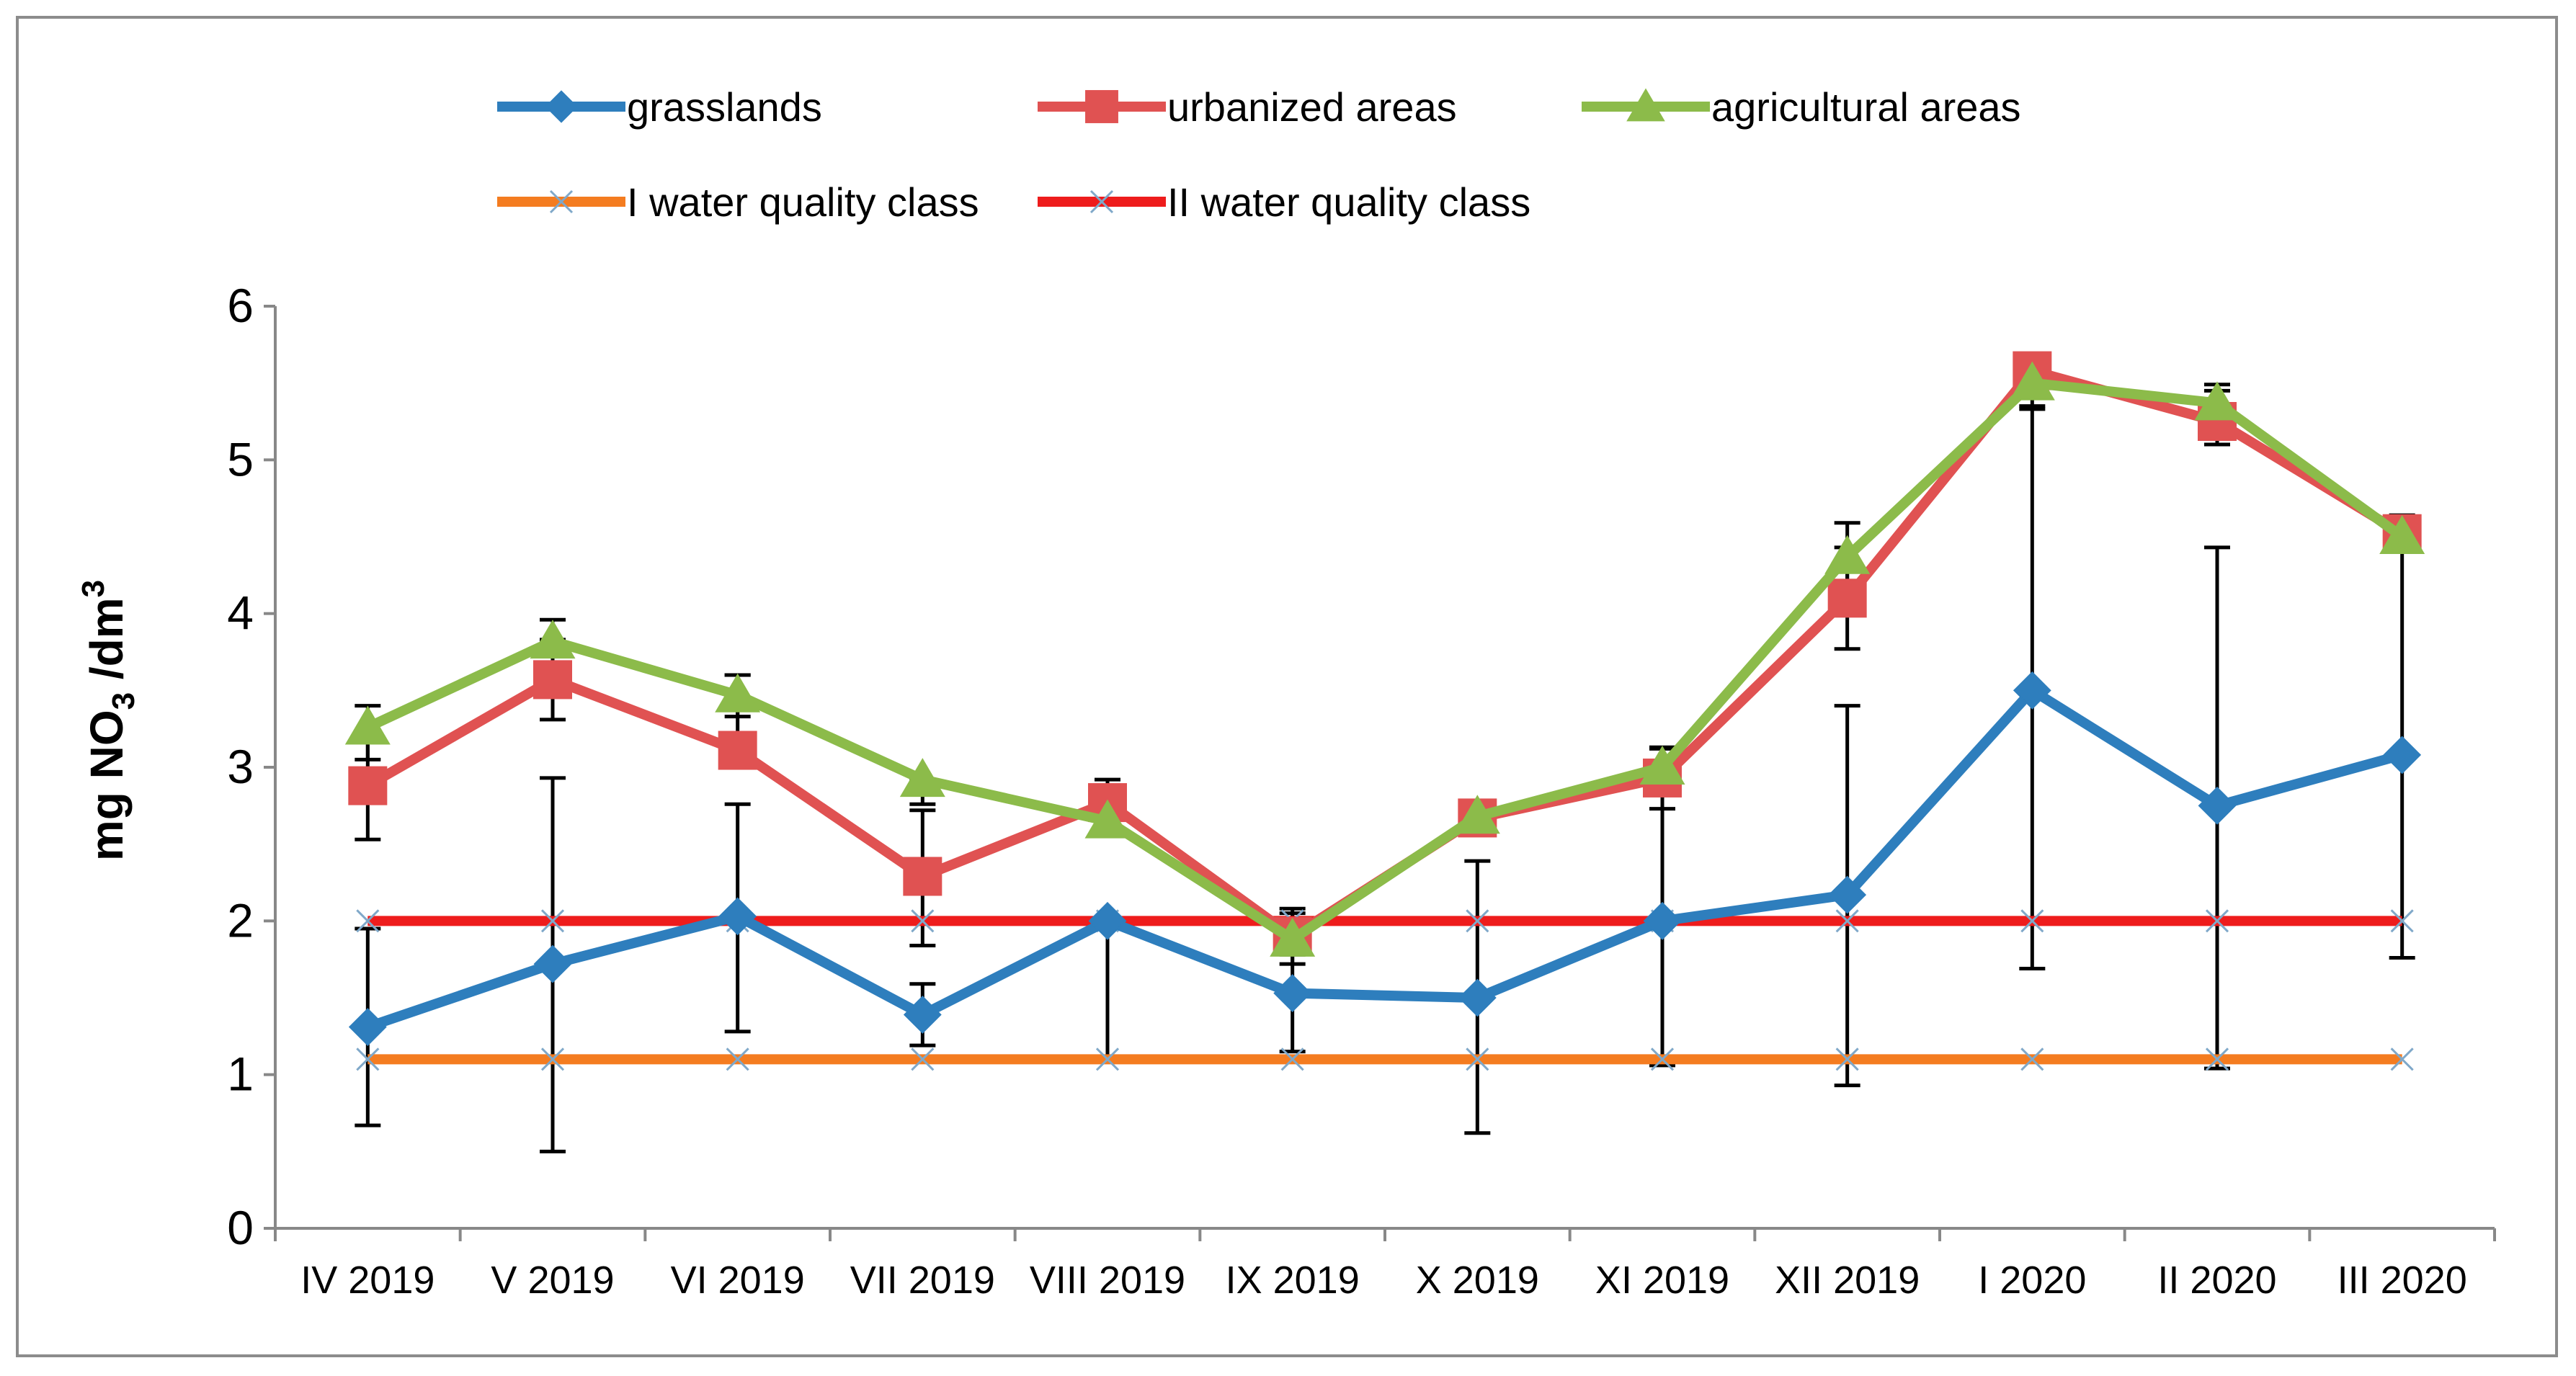 Image resolution: width=2576 pixels, height=1376 pixels. I want to click on y-tick-label: 4, so click(240, 613).